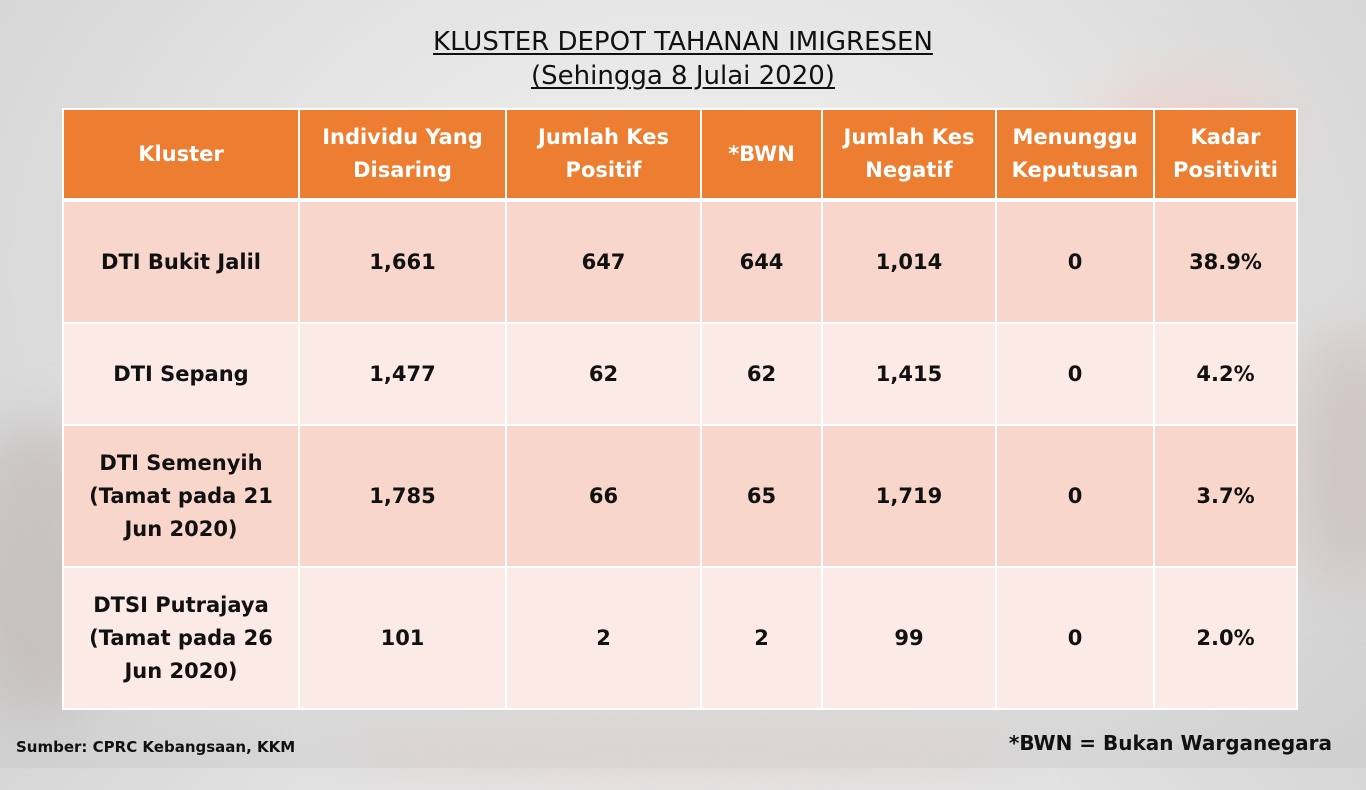 The width and height of the screenshot is (1366, 790). Describe the element at coordinates (761, 374) in the screenshot. I see `cell-bwn: 62` at that location.